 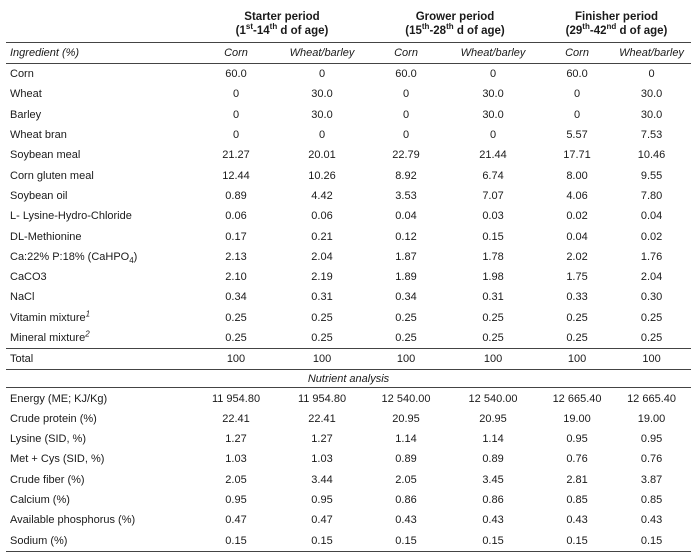 I want to click on cell-value: 5.57, so click(x=577, y=135).